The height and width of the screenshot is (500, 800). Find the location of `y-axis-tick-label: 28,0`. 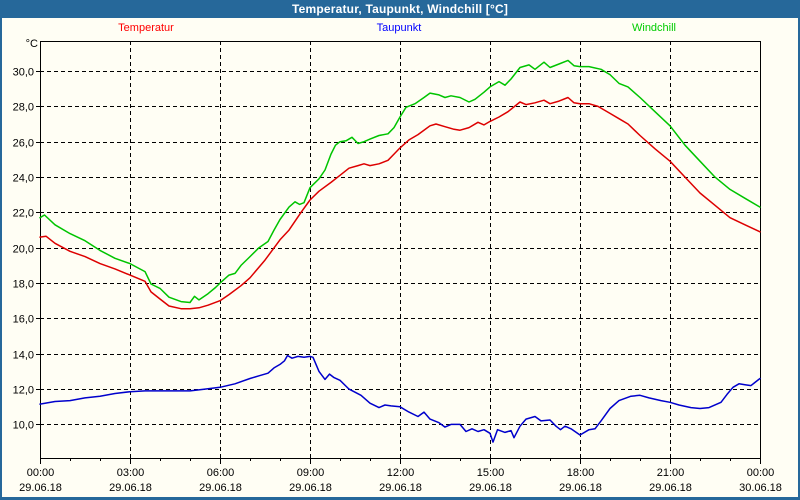

y-axis-tick-label: 28,0 is located at coordinates (23, 108).